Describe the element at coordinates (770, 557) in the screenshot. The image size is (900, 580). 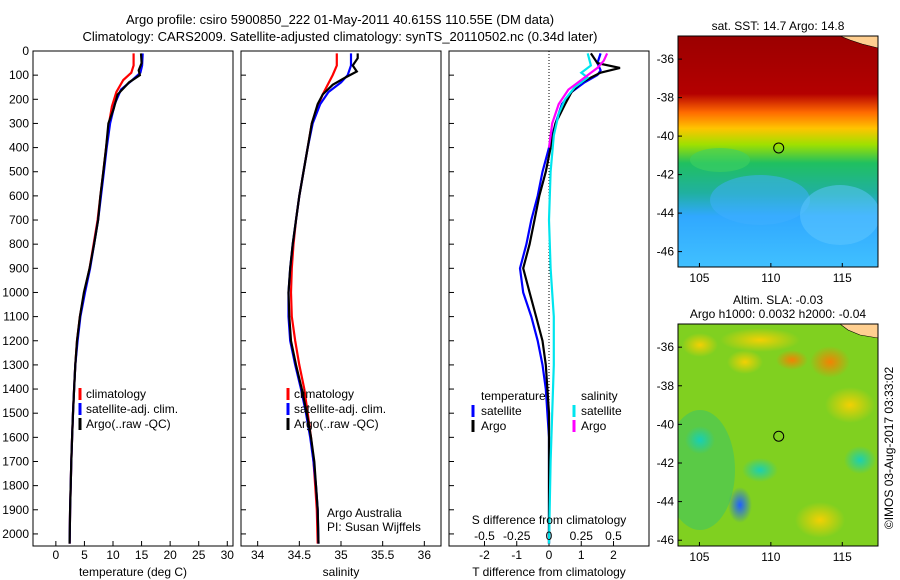
I see `sla-xtick-label: 110` at that location.